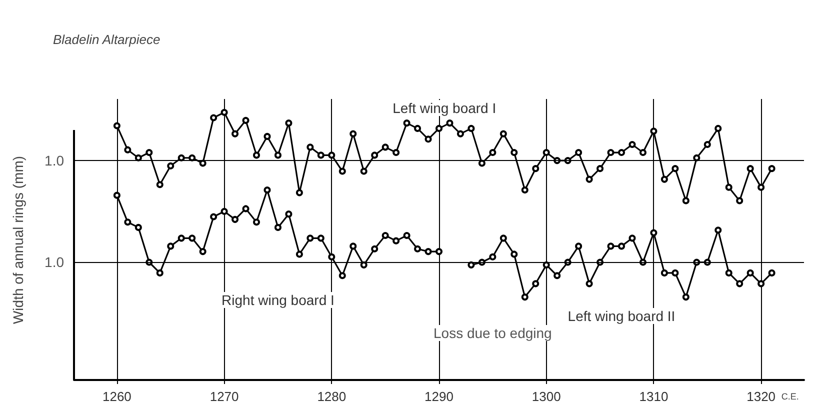 The image size is (816, 408). Describe the element at coordinates (493, 333) in the screenshot. I see `annotation: Loss due to edging` at that location.